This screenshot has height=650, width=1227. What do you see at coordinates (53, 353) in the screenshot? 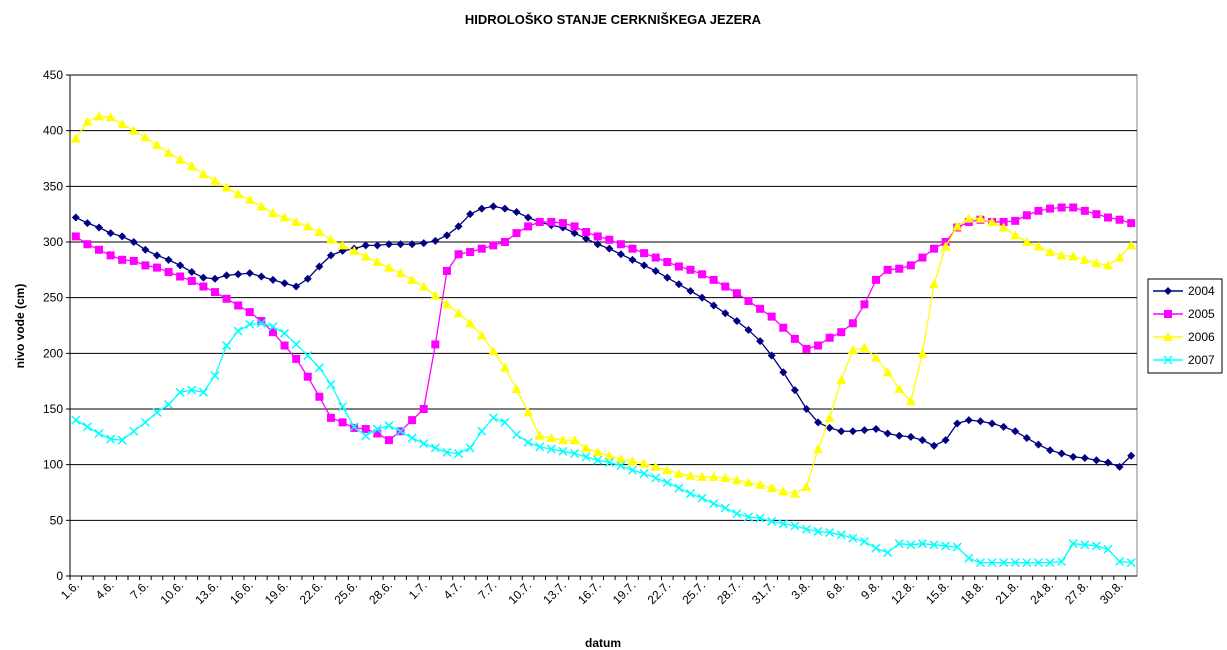
I see `y-tick-label: 200` at bounding box center [53, 353].